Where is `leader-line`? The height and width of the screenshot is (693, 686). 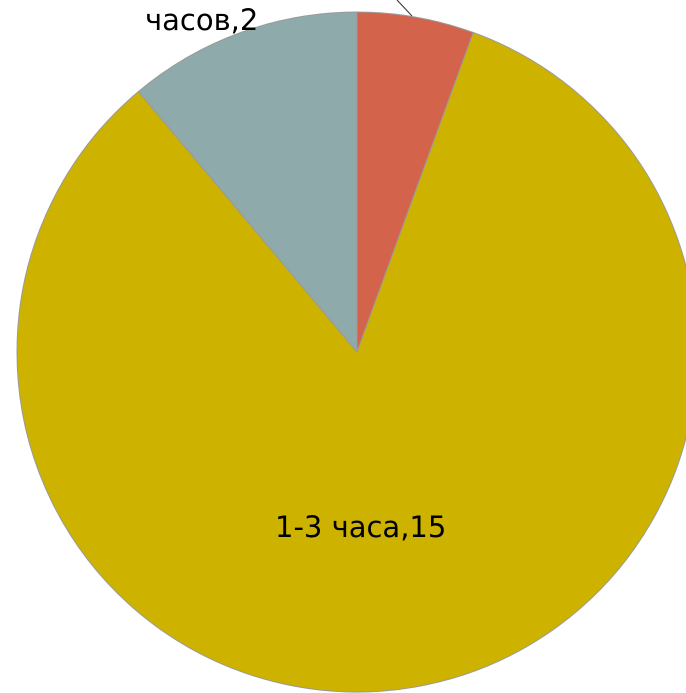 leader-line is located at coordinates (404, 8).